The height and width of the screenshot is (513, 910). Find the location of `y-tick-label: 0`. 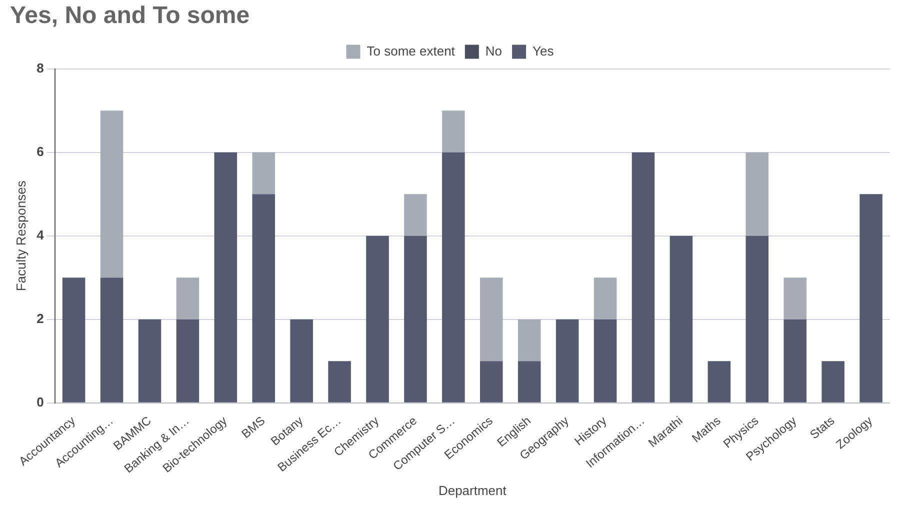

y-tick-label: 0 is located at coordinates (40, 402).